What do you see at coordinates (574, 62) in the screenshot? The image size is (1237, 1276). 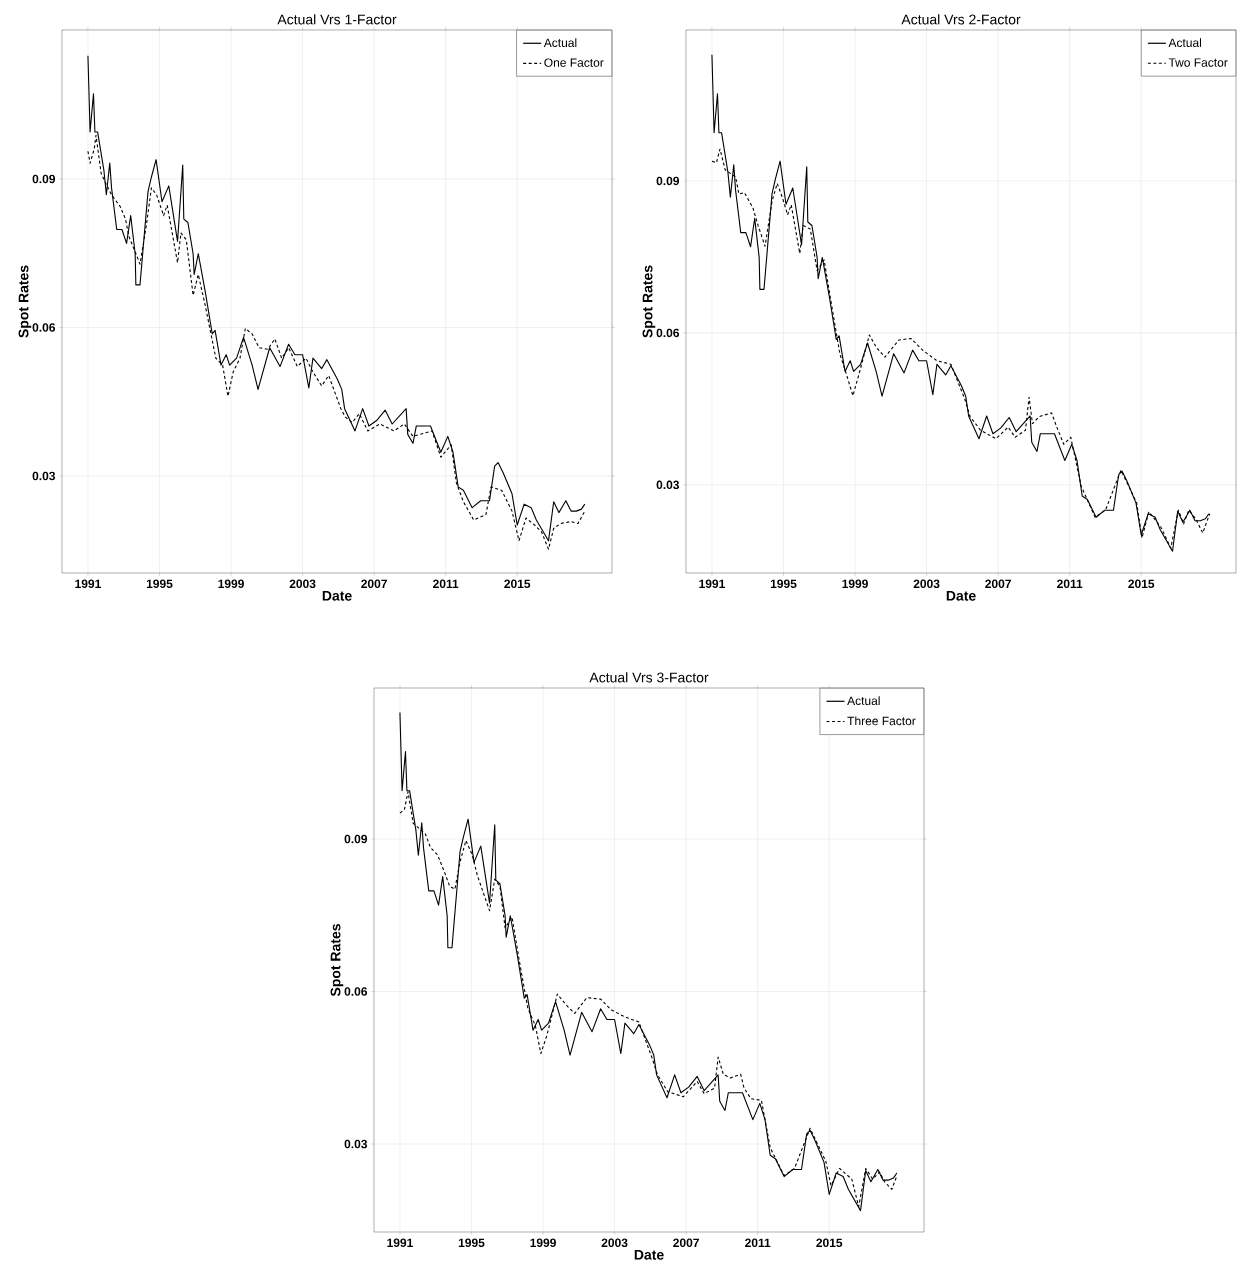 I see `legend-label: One Factor` at bounding box center [574, 62].